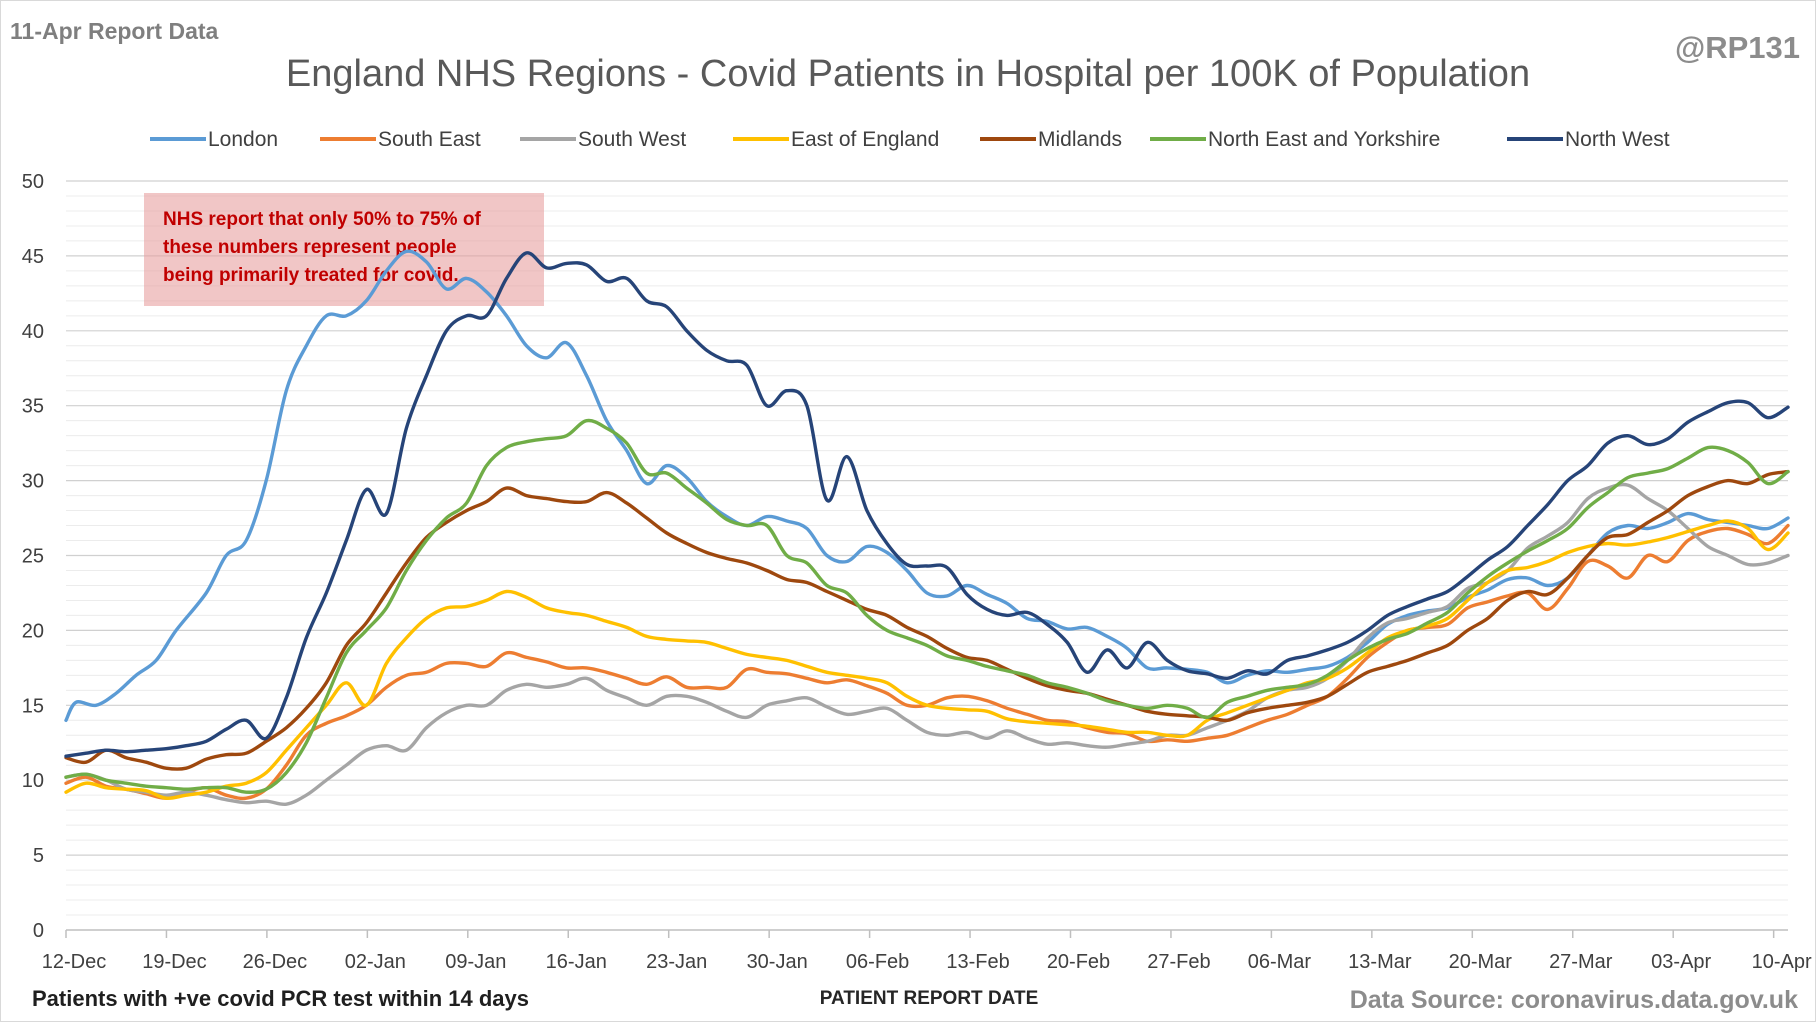  Describe the element at coordinates (38, 931) in the screenshot. I see `y-tick-label: 0` at that location.